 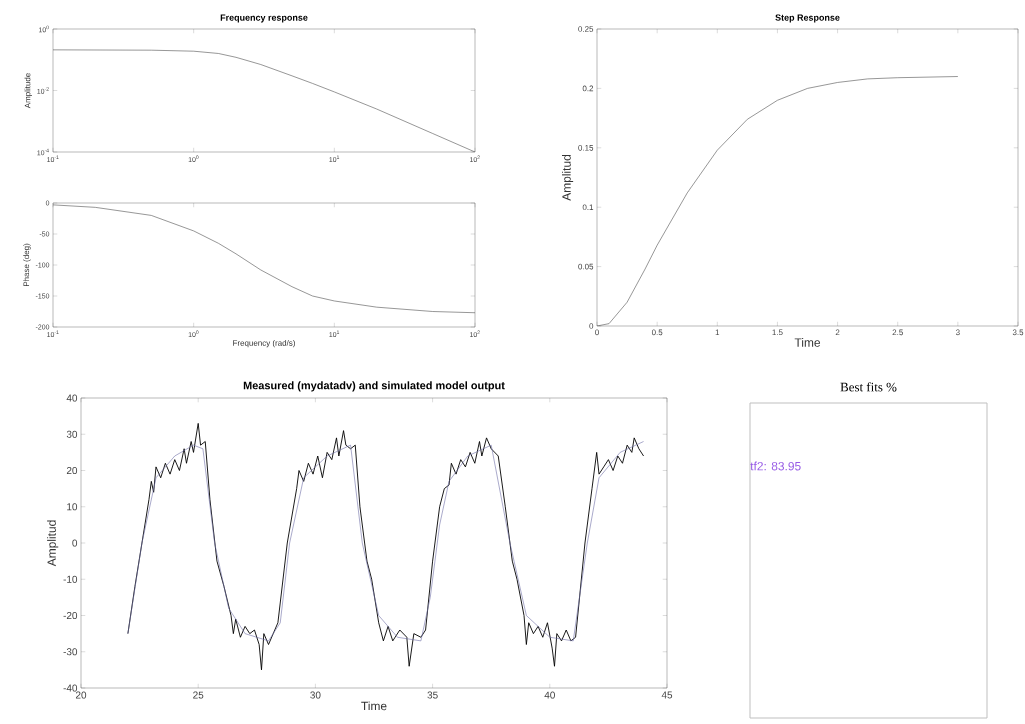 What do you see at coordinates (70, 615) in the screenshot?
I see `y-tick-label: -20` at bounding box center [70, 615].